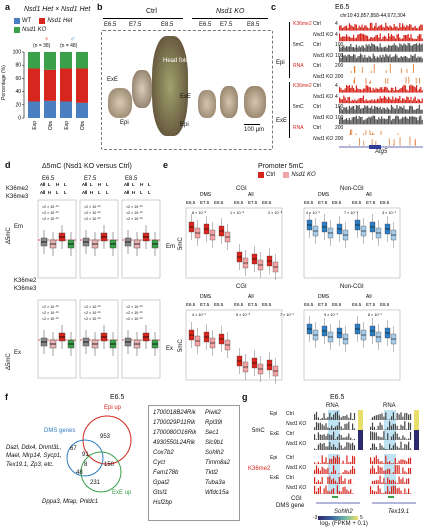 The image size is (427, 528). What do you see at coordinates (60, 431) in the screenshot?
I see `venn-label-dms: DMS genes` at bounding box center [60, 431].